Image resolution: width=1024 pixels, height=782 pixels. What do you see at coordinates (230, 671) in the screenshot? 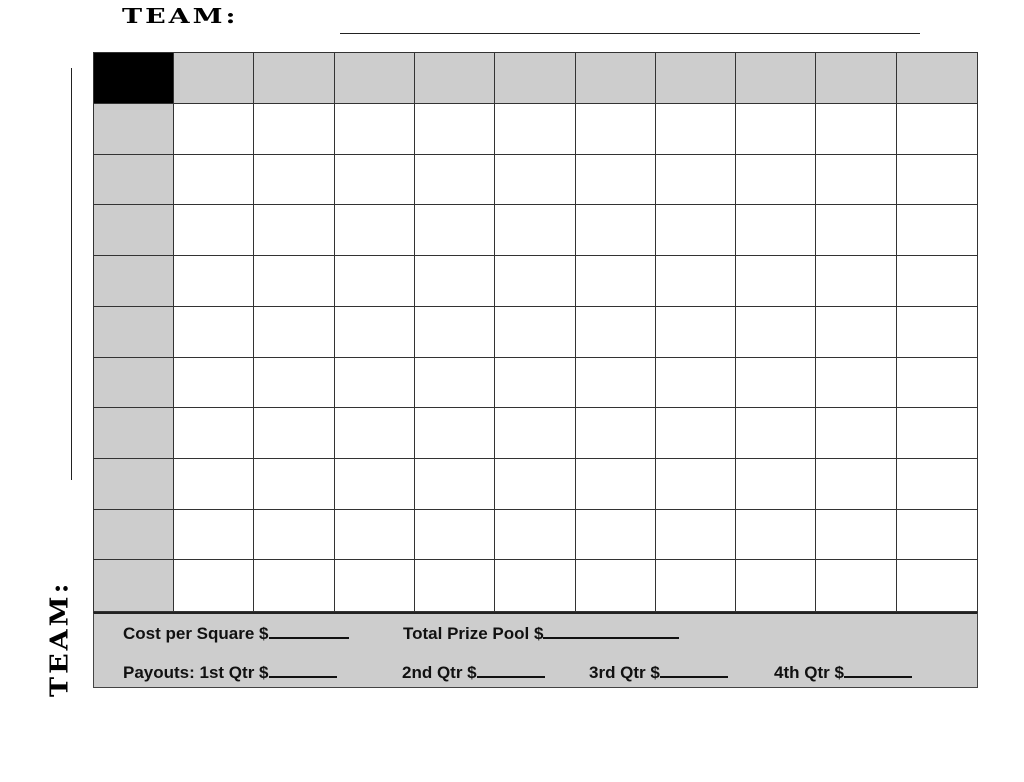
I see `payout-1st-field: Payouts: 1st Qtr $` at bounding box center [230, 671].